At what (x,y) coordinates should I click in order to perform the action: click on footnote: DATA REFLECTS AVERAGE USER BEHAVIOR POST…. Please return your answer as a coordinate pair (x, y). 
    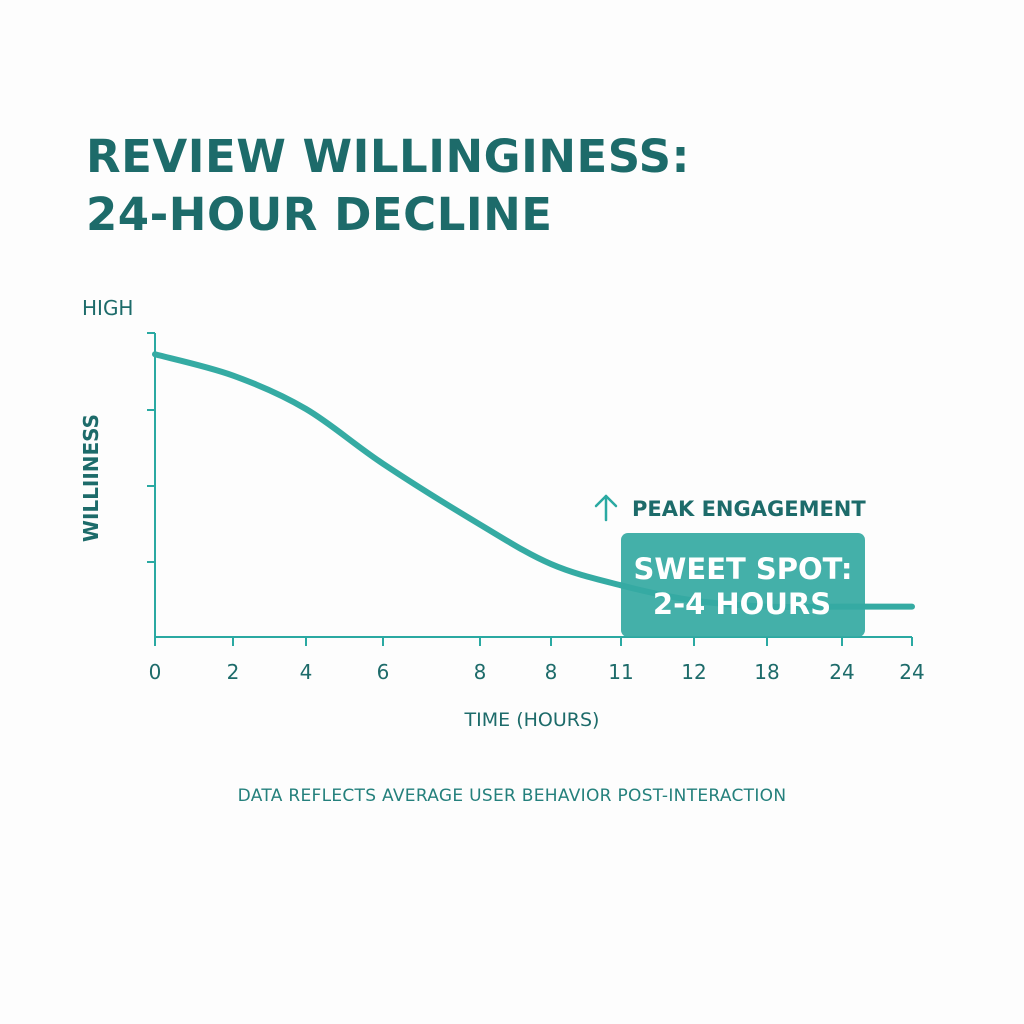
    Looking at the image, I should click on (512, 796).